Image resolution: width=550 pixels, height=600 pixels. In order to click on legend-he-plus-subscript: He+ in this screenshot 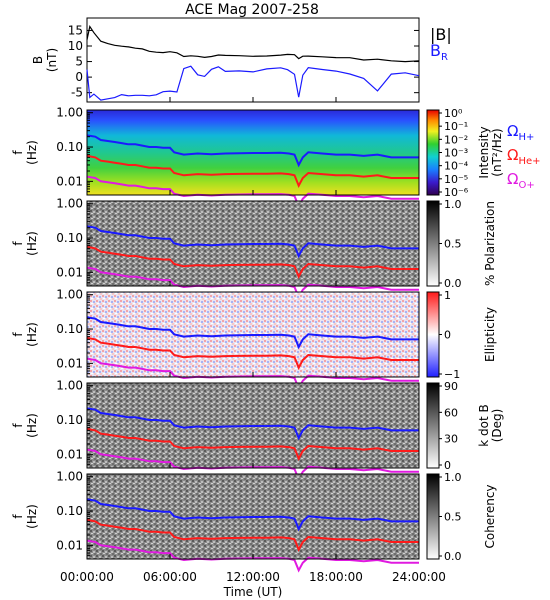, I will do `click(529, 161)`.